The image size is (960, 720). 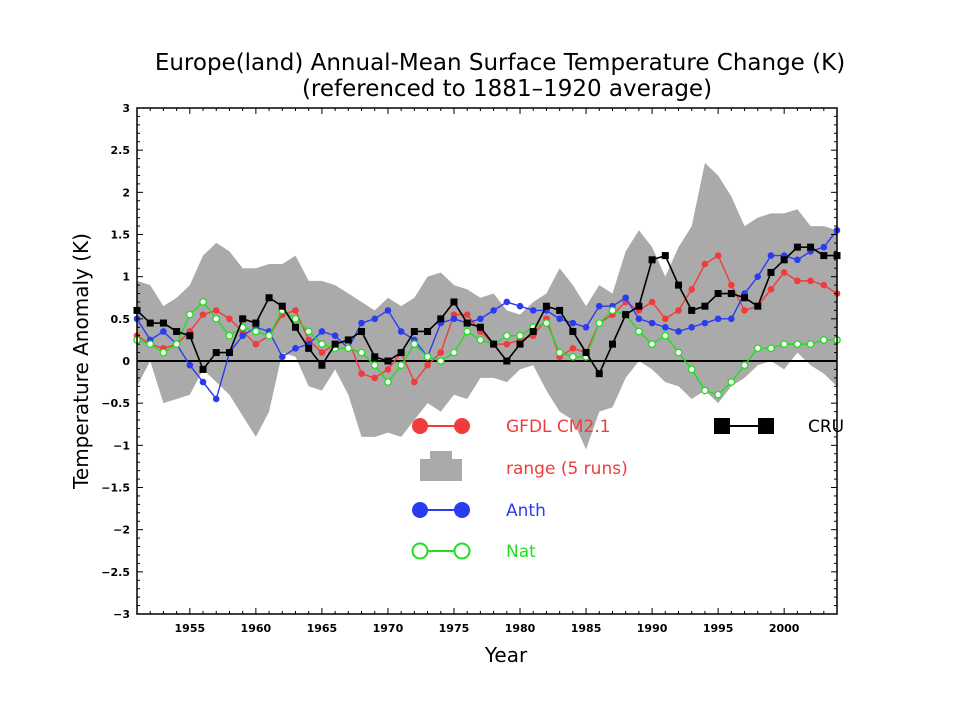 What do you see at coordinates (388, 628) in the screenshot?
I see `x-tick-label: 1970` at bounding box center [388, 628].